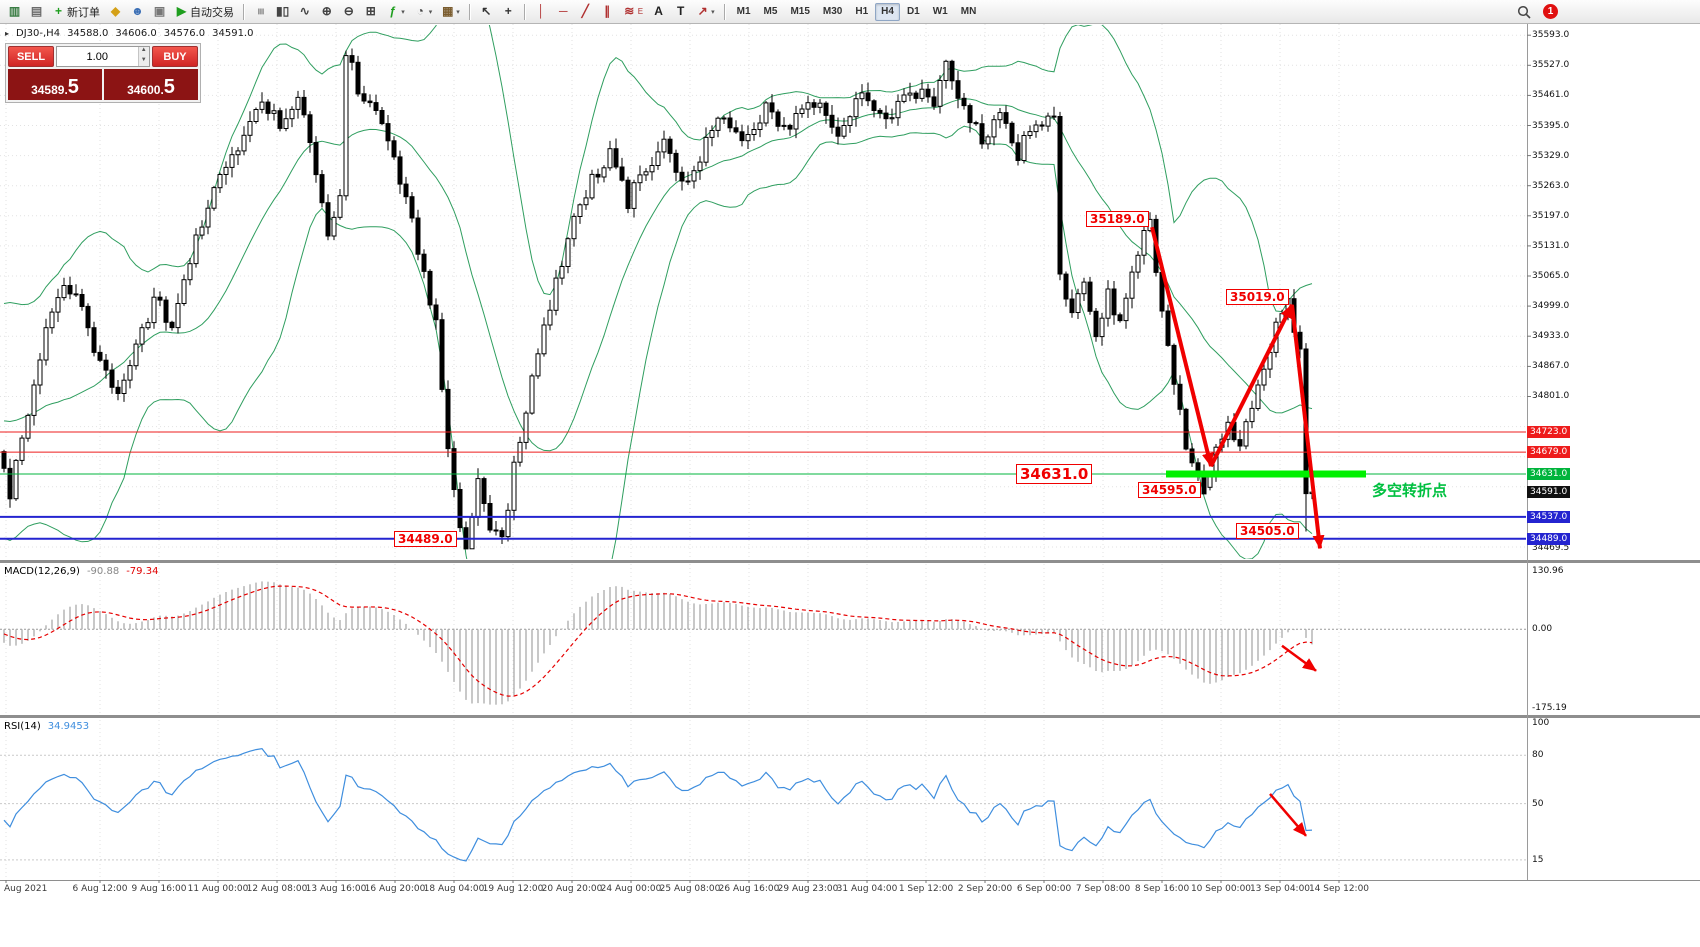 This screenshot has height=947, width=1700. I want to click on time-axis-label: 25 Aug 08:00, so click(690, 889).